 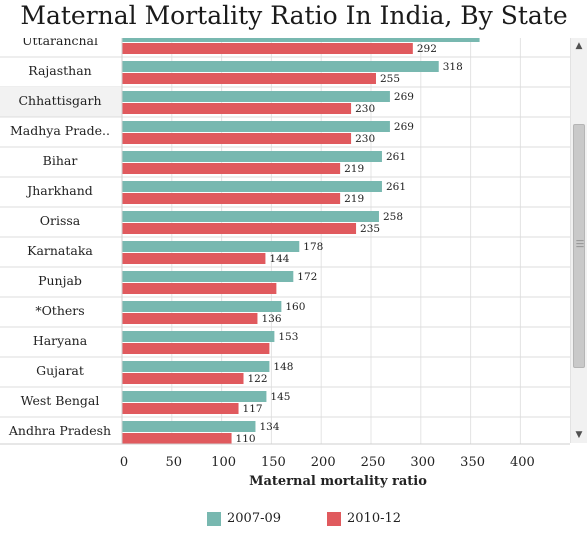 I want to click on x-tick-label: 350, so click(x=472, y=462).